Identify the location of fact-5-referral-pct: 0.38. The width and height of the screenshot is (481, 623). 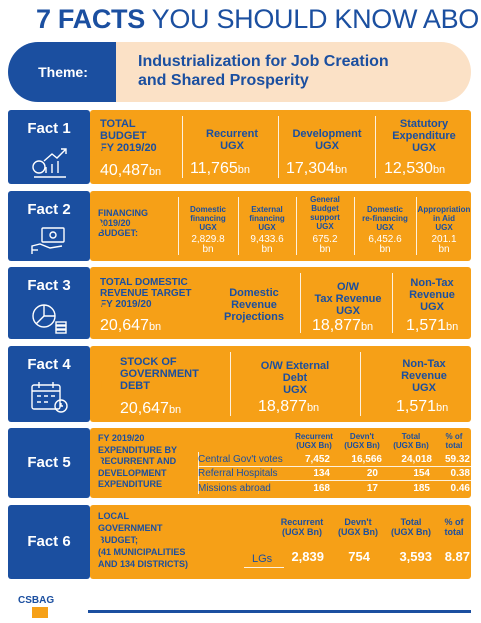
(460, 473).